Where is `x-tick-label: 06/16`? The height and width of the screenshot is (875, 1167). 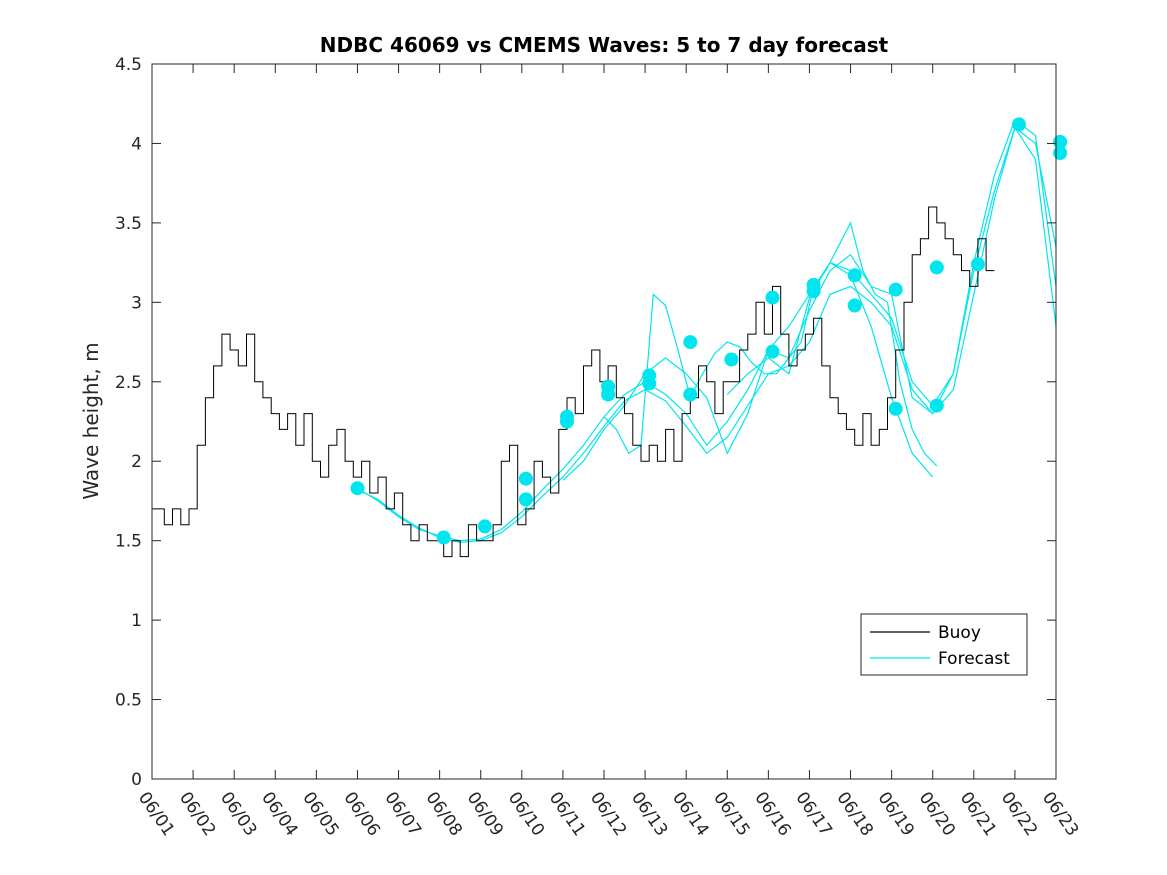
x-tick-label: 06/16 is located at coordinates (772, 814).